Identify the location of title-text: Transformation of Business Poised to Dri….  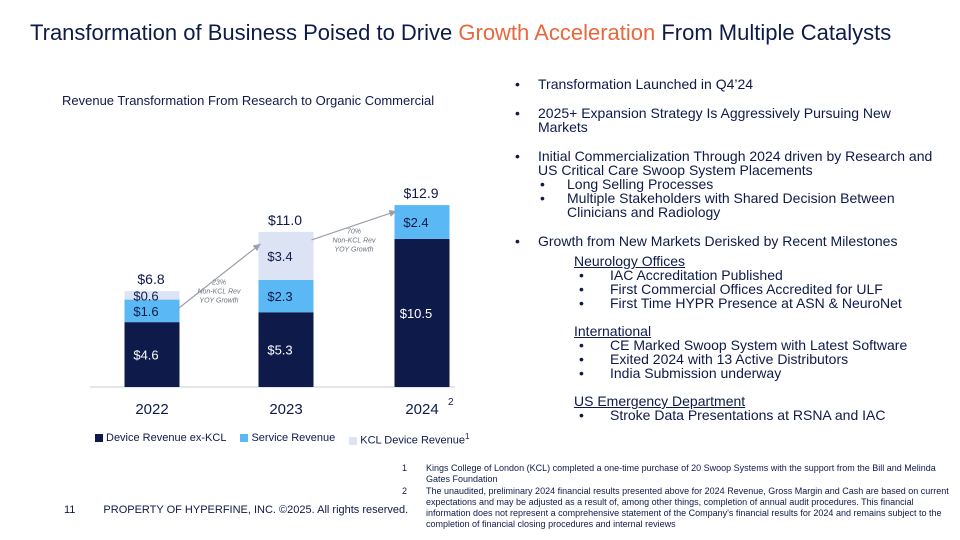
(244, 32).